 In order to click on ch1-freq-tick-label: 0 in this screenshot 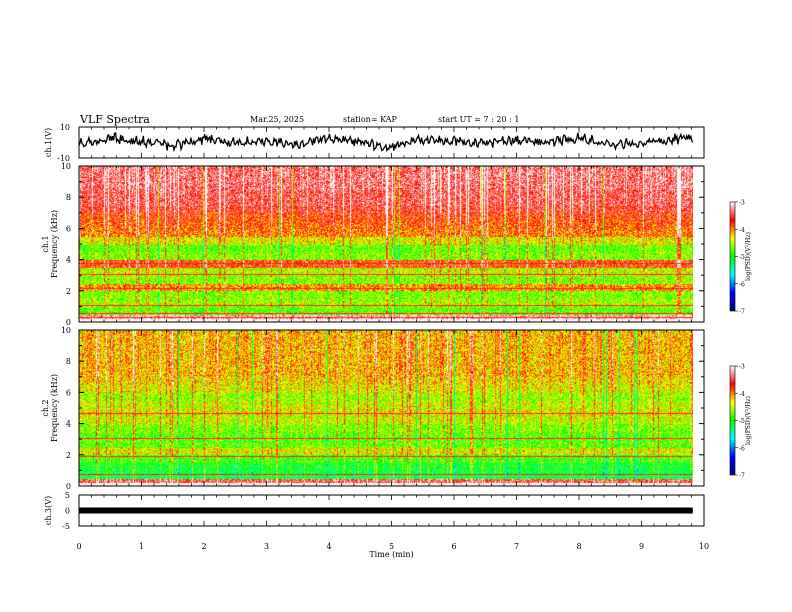, I will do `click(68, 322)`.